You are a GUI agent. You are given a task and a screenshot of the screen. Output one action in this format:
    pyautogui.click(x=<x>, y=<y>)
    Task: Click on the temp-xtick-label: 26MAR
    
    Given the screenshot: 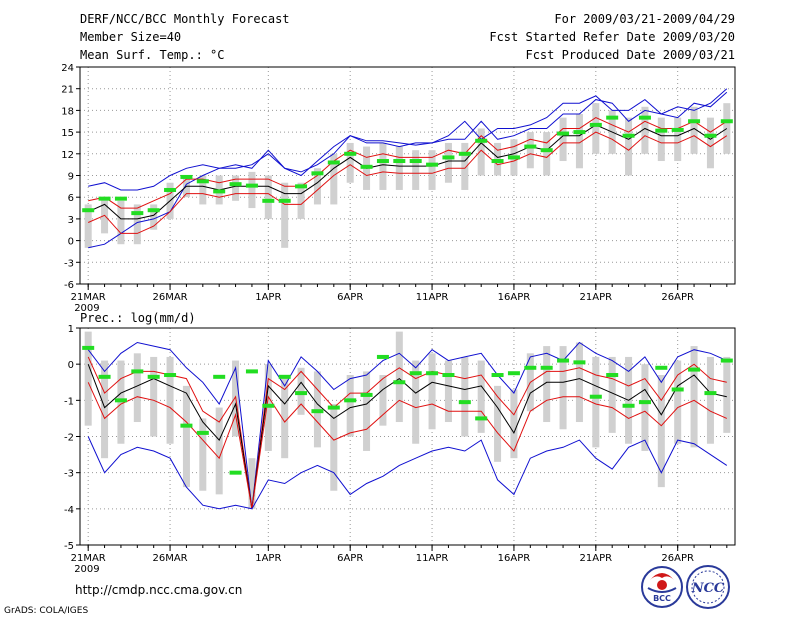 What is the action you would take?
    pyautogui.click(x=169, y=297)
    